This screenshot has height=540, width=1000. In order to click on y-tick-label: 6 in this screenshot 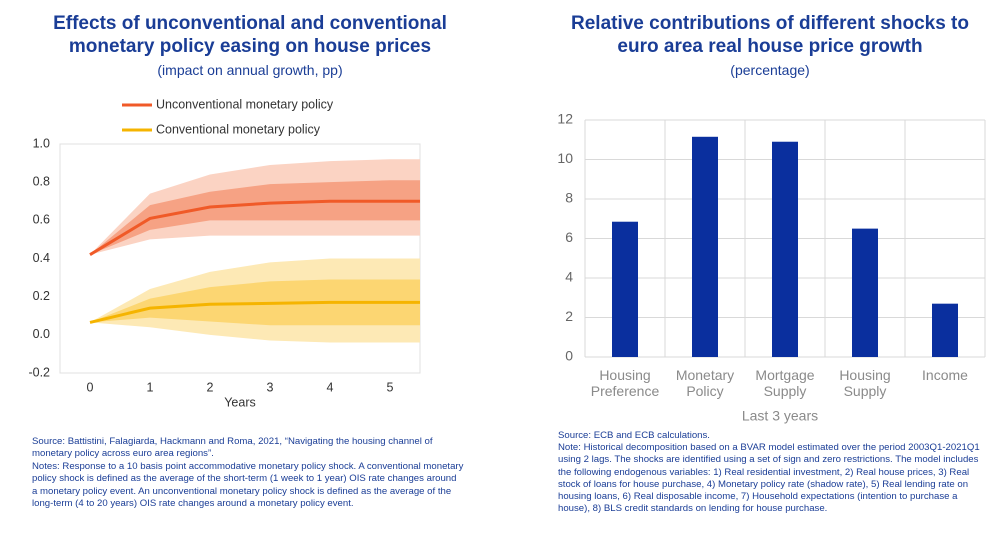, I will do `click(569, 237)`.